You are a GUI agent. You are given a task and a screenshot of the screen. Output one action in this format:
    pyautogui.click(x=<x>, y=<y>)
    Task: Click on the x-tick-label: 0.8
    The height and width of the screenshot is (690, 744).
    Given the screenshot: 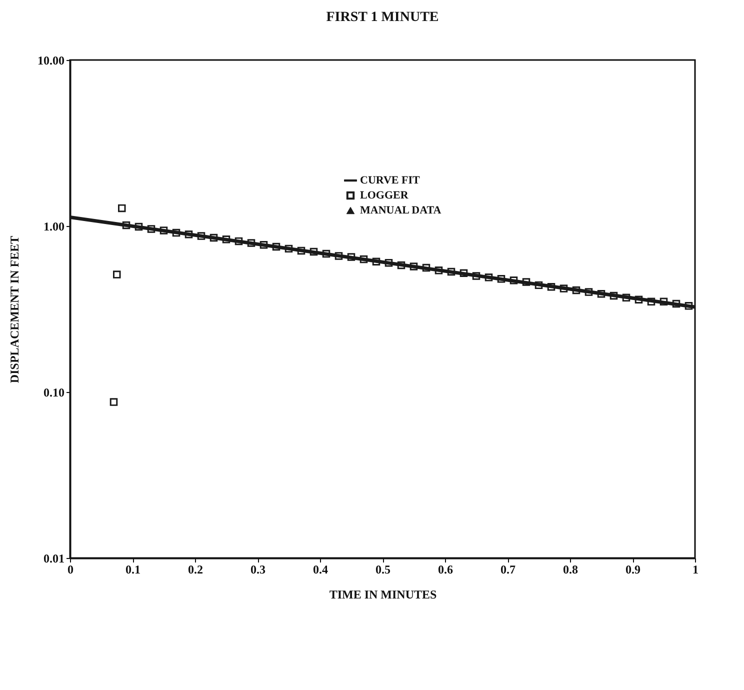 What is the action you would take?
    pyautogui.click(x=570, y=569)
    